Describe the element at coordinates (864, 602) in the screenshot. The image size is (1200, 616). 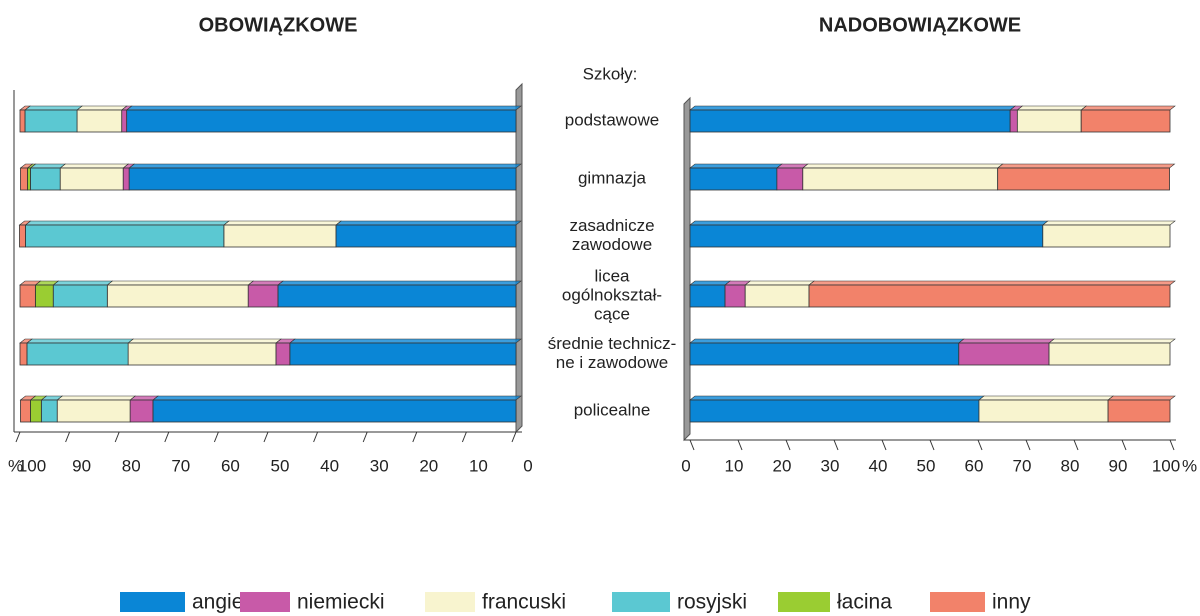
I see `legend-label: łacina` at that location.